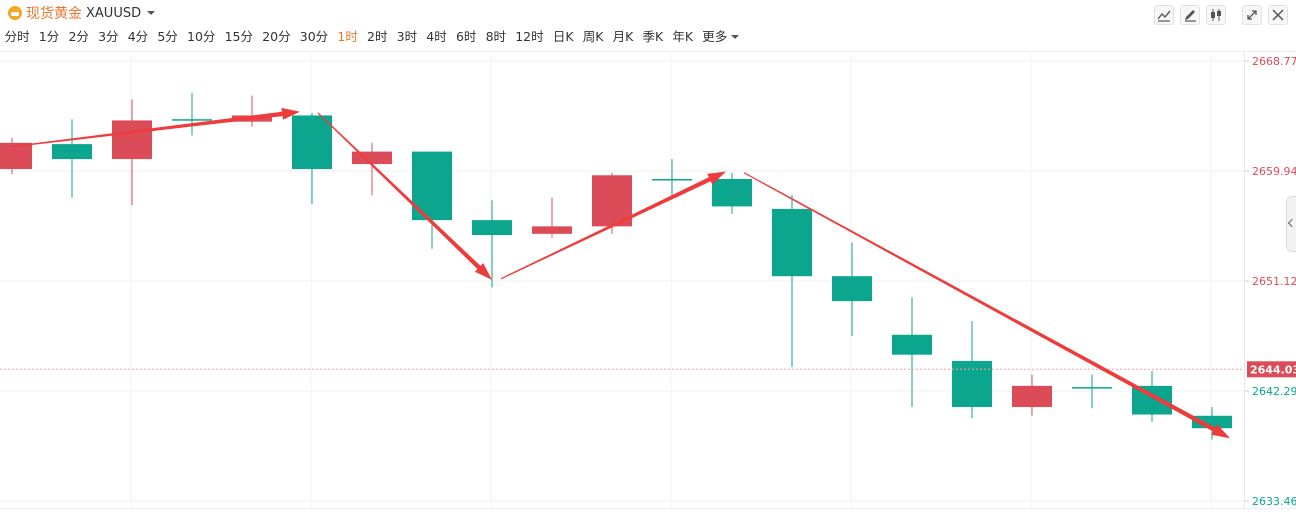 This screenshot has width=1296, height=530. What do you see at coordinates (436, 36) in the screenshot?
I see `period-tab: 4时` at bounding box center [436, 36].